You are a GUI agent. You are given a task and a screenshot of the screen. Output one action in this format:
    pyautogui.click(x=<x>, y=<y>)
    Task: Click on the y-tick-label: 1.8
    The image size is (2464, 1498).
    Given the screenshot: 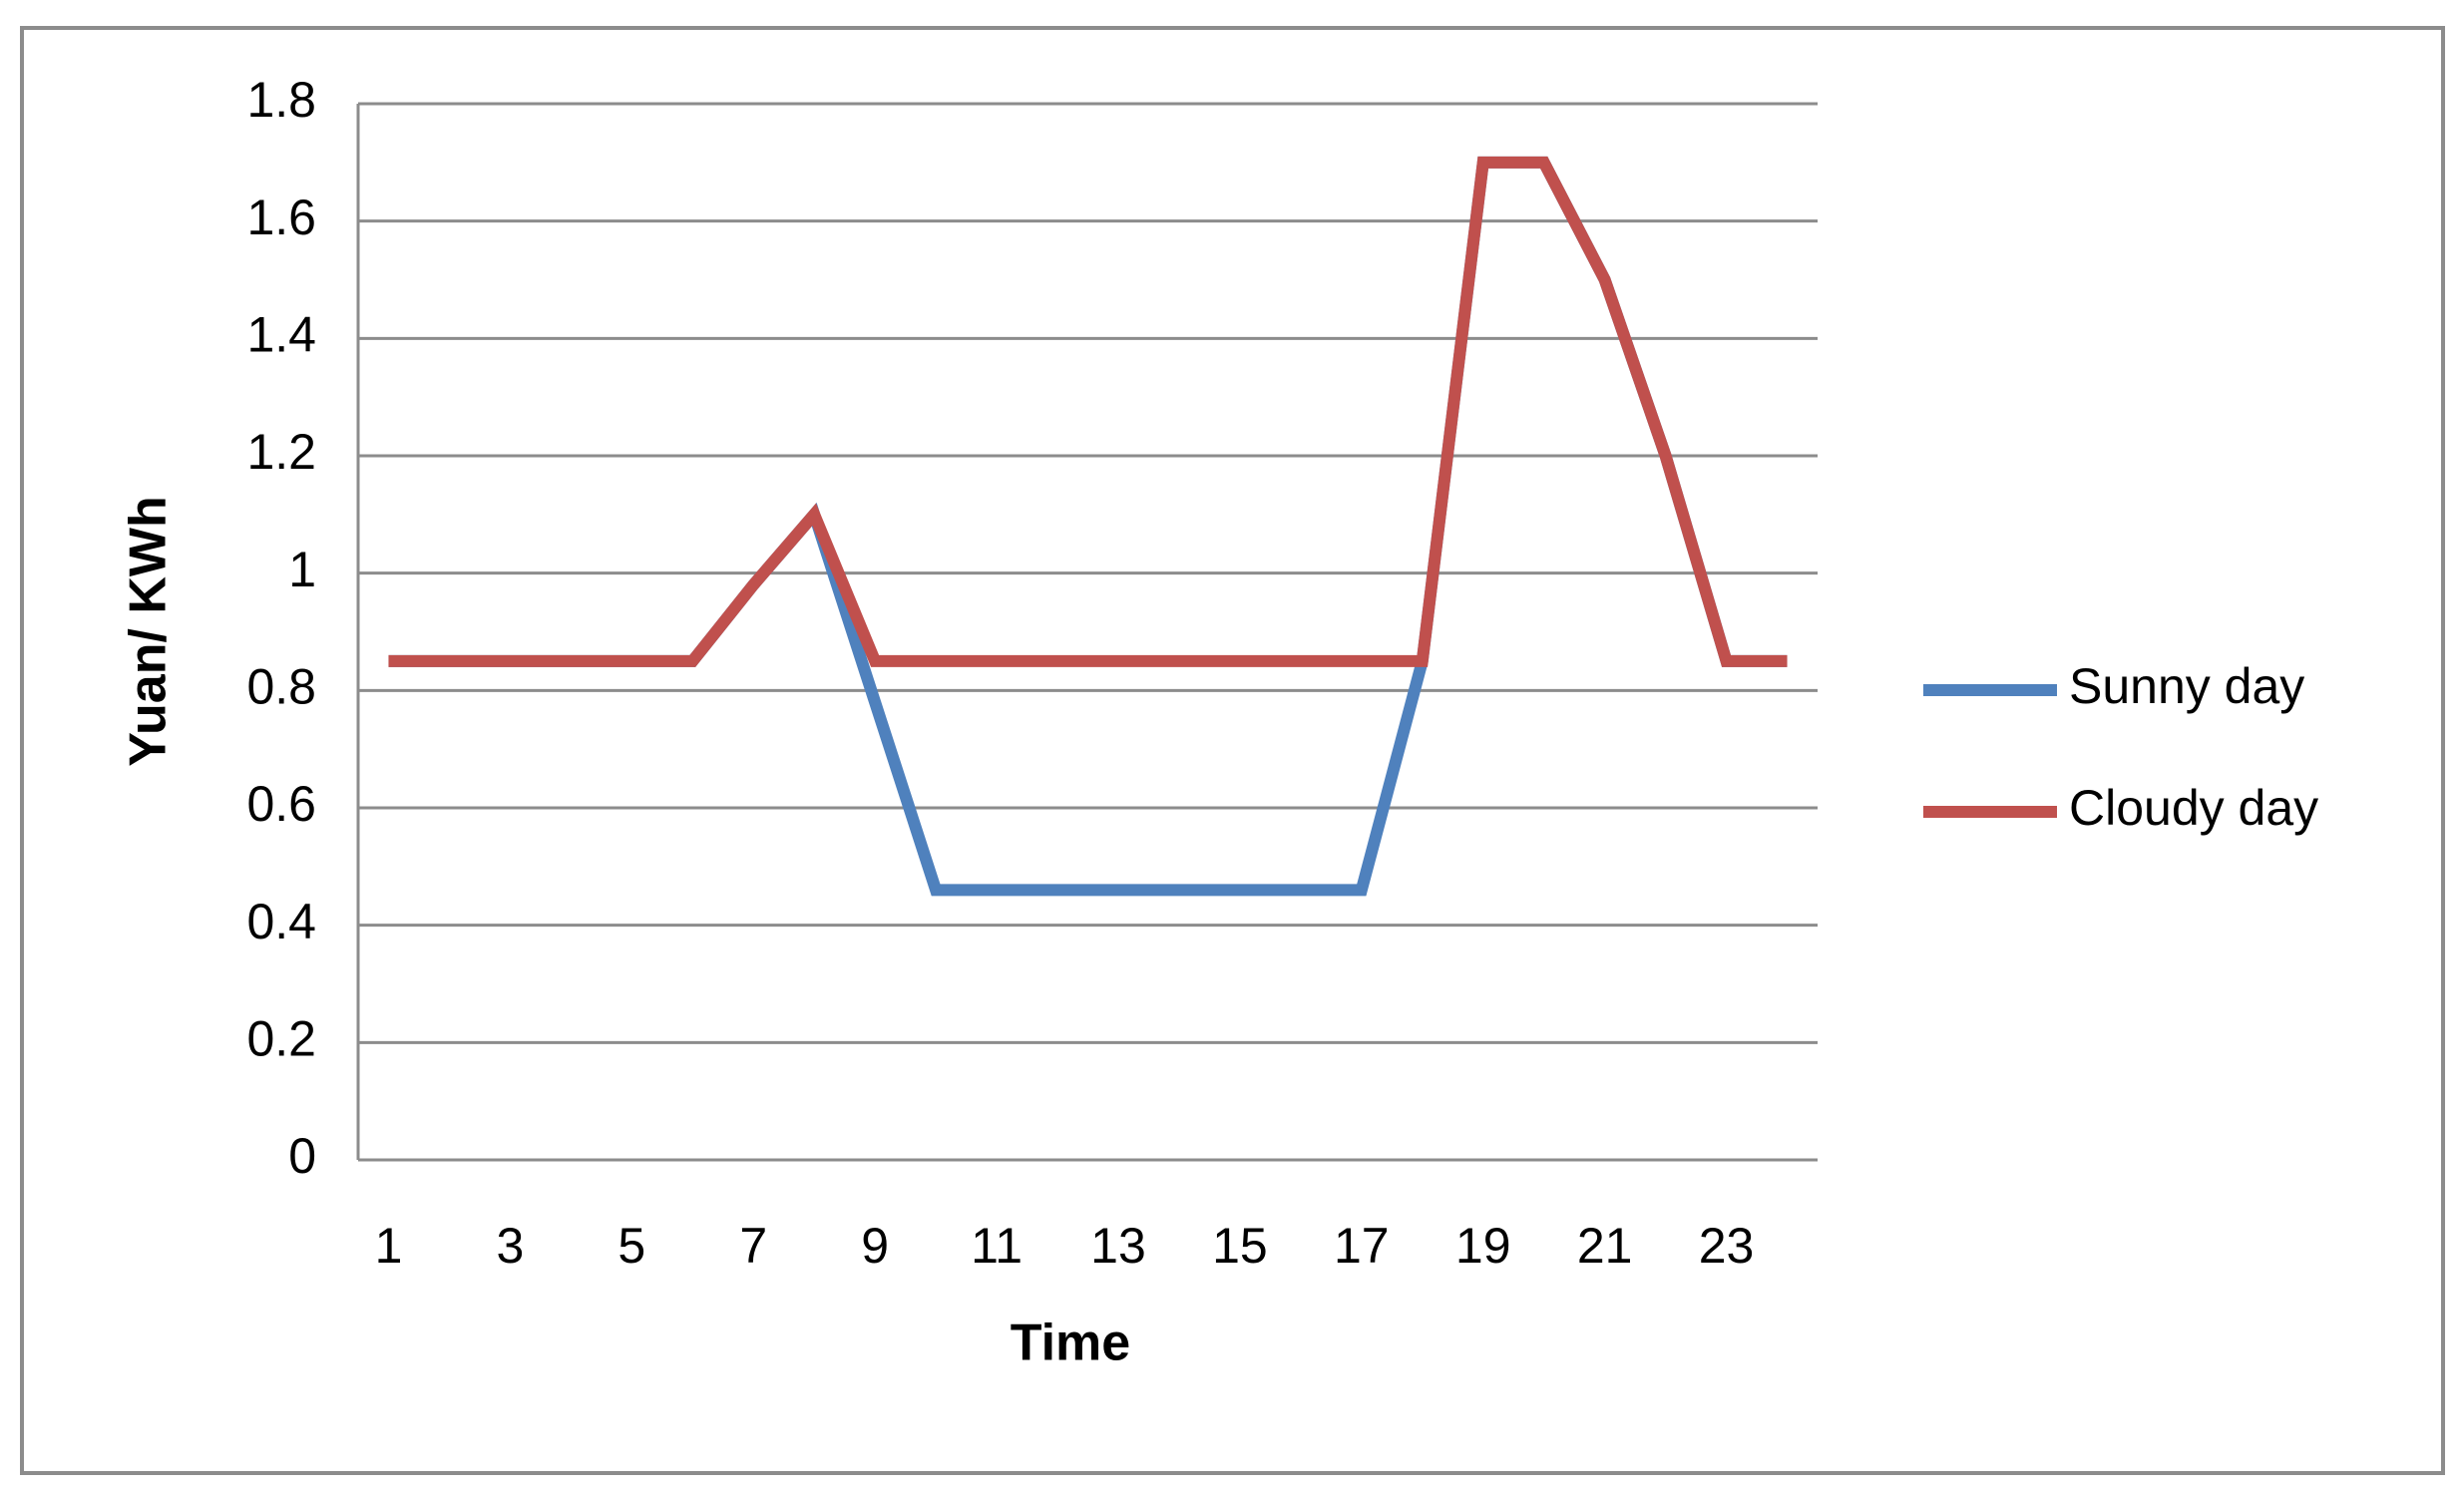 What is the action you would take?
    pyautogui.click(x=281, y=100)
    